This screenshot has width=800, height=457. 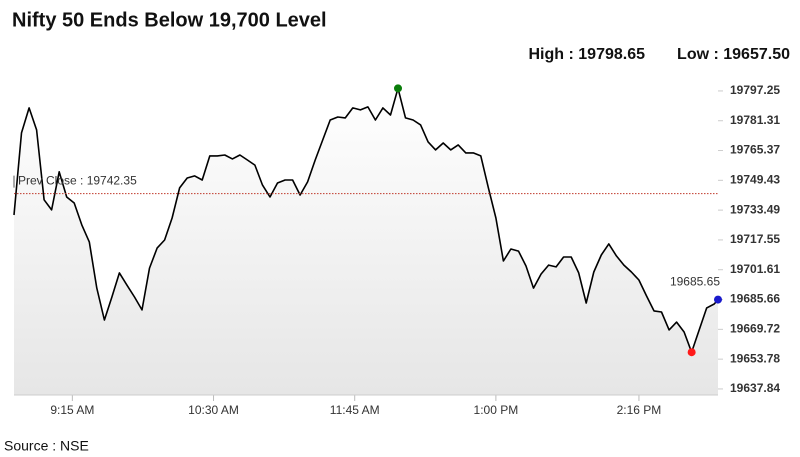 I want to click on prev-close-label: Prev Close : 19742.35, so click(x=77, y=181).